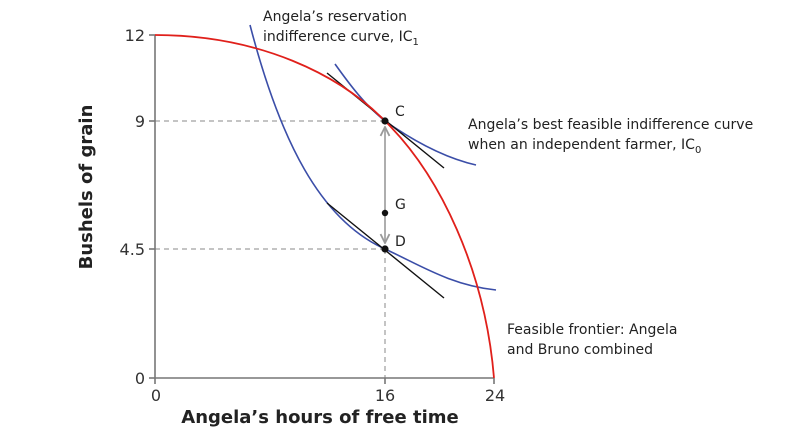 The image size is (810, 436). I want to click on point-g-marker, so click(385, 213).